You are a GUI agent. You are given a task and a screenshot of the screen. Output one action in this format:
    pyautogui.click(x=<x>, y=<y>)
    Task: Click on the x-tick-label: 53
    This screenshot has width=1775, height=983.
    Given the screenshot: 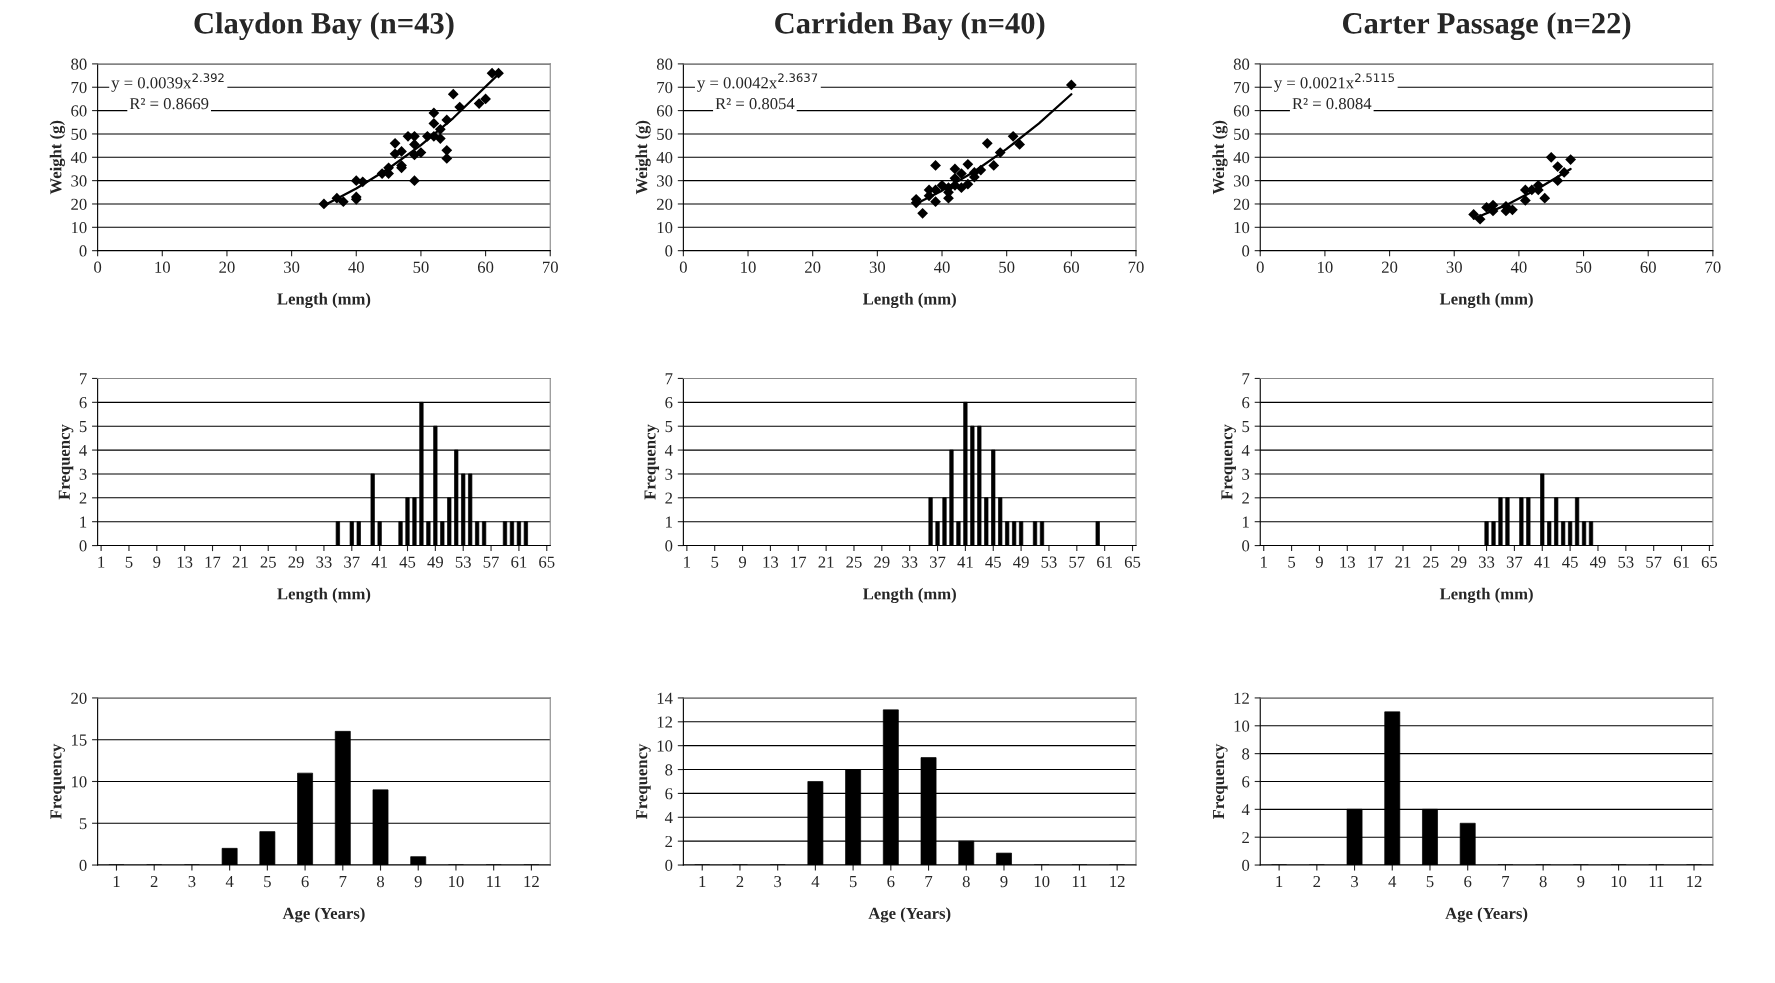 What is the action you would take?
    pyautogui.click(x=463, y=562)
    